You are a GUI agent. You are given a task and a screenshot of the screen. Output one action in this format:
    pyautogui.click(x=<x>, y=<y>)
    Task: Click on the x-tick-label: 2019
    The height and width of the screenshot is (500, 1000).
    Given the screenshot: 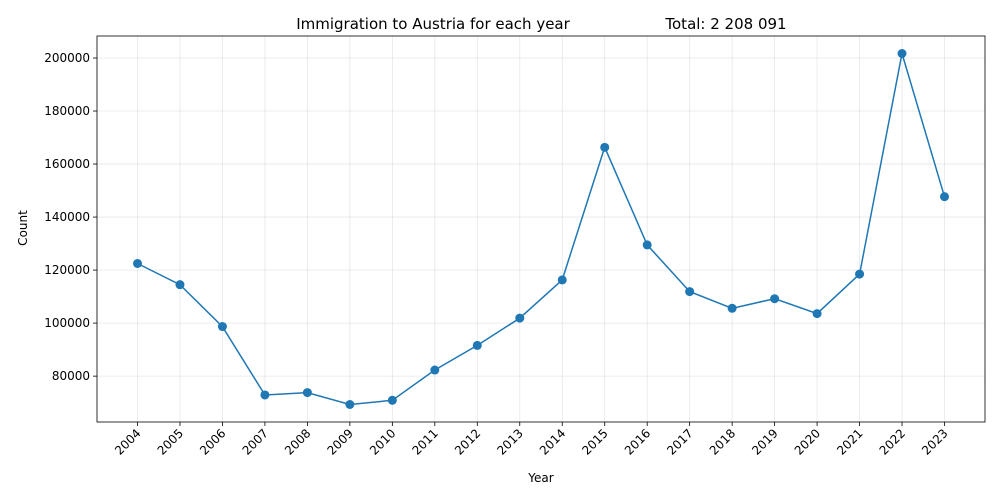 What is the action you would take?
    pyautogui.click(x=764, y=441)
    